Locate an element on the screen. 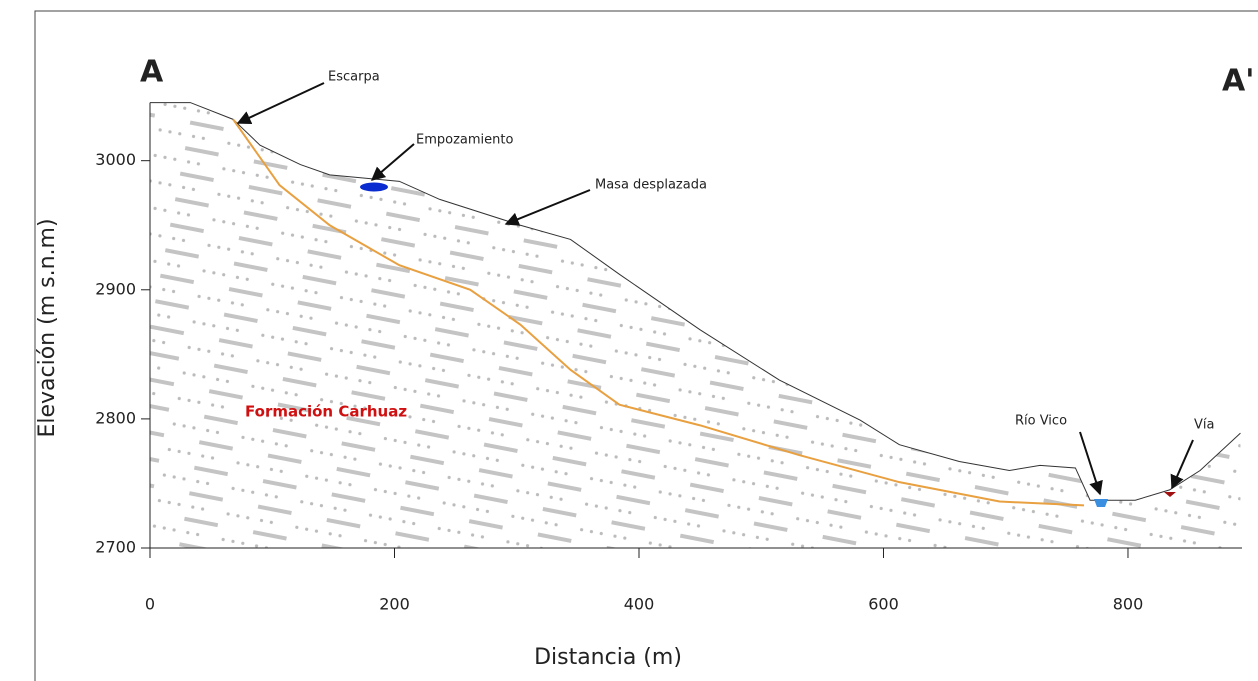 This screenshot has height=681, width=1258. road is located at coordinates (1170, 494).